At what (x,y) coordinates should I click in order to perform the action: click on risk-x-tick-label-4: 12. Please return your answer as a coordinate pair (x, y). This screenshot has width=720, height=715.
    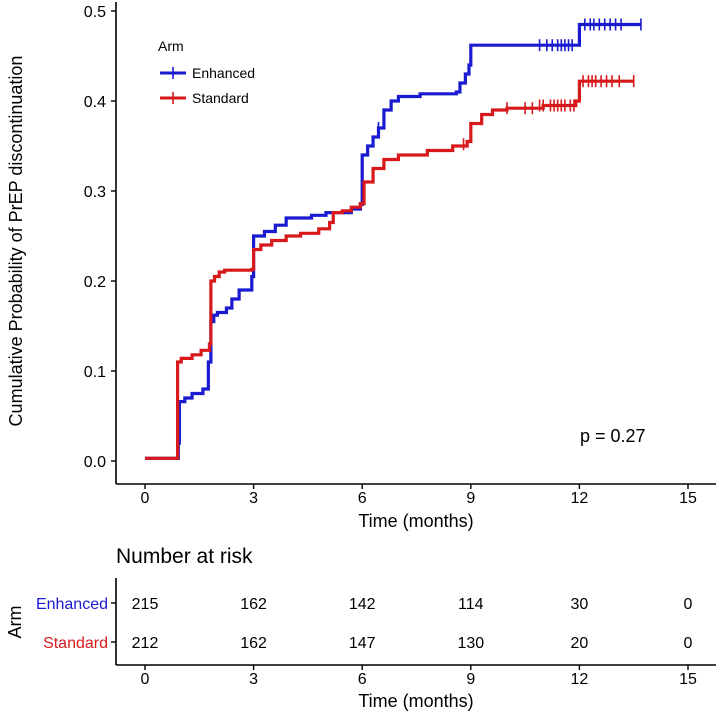
    Looking at the image, I should click on (580, 679).